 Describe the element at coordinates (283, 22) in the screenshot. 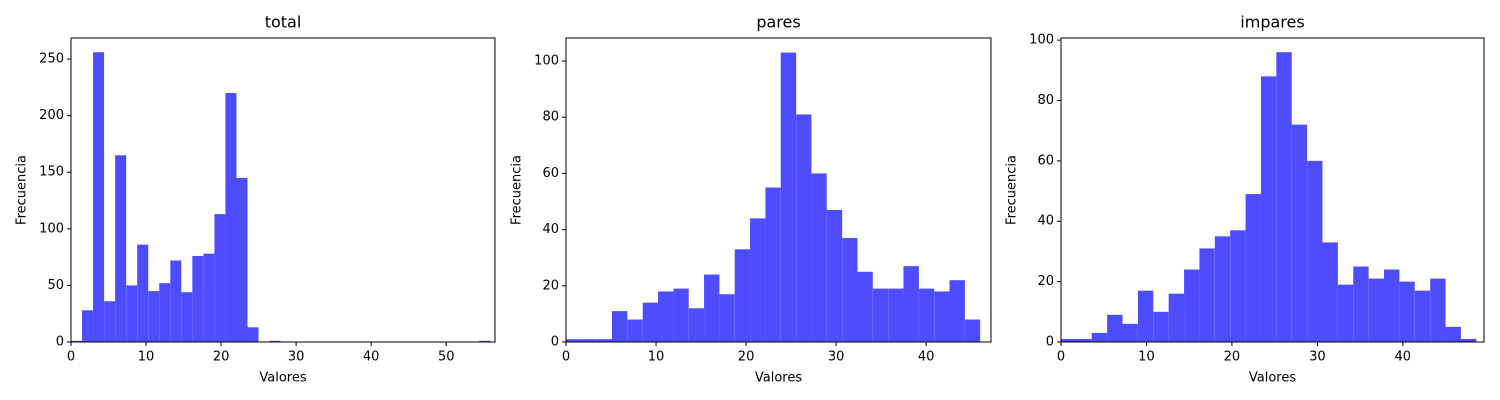

I see `chart-title: total` at that location.